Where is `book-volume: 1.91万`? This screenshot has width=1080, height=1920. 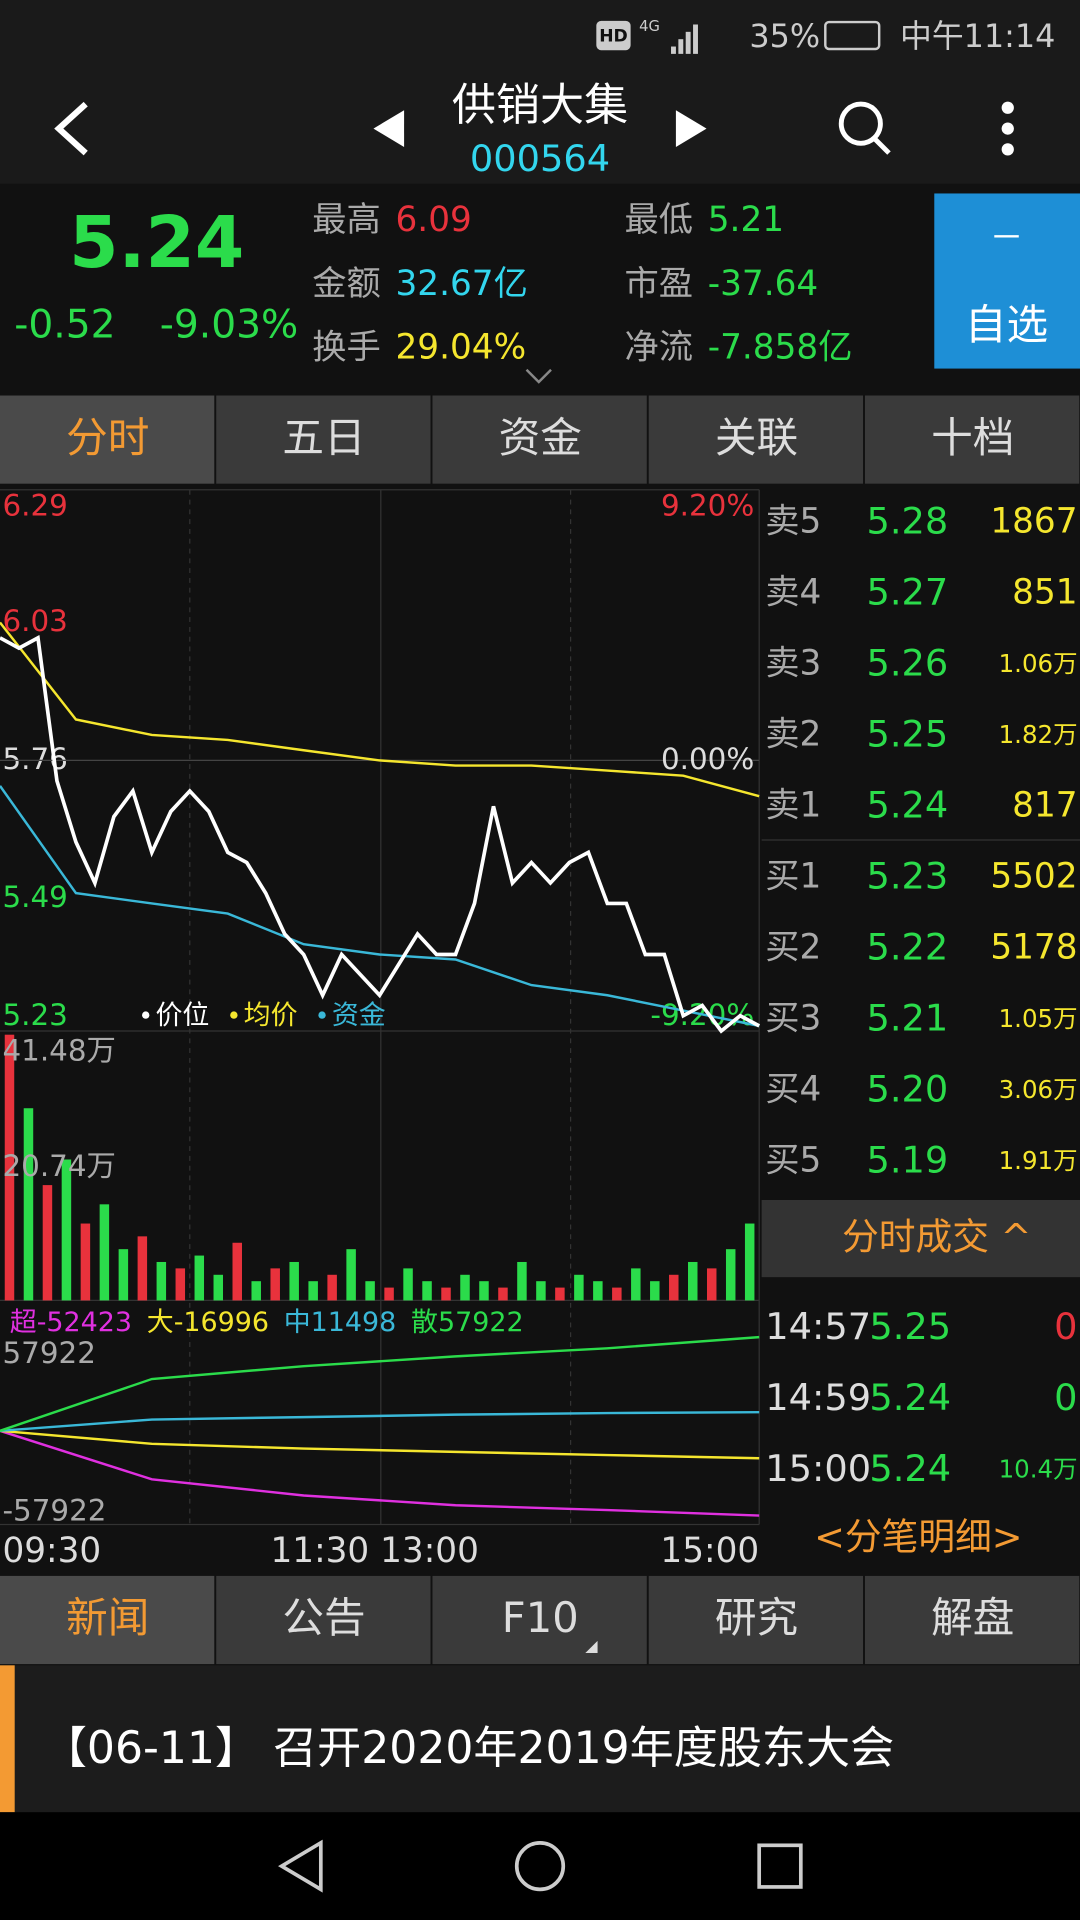 book-volume: 1.91万 is located at coordinates (1038, 1160).